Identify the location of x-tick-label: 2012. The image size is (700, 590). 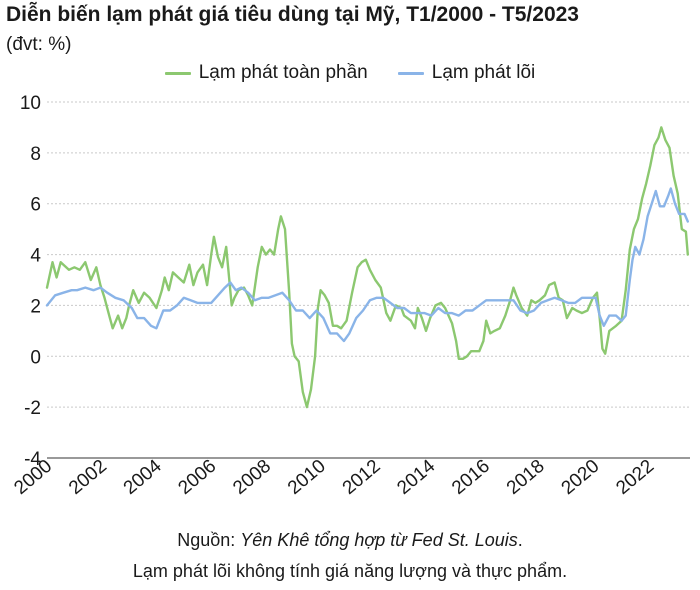
(362, 477).